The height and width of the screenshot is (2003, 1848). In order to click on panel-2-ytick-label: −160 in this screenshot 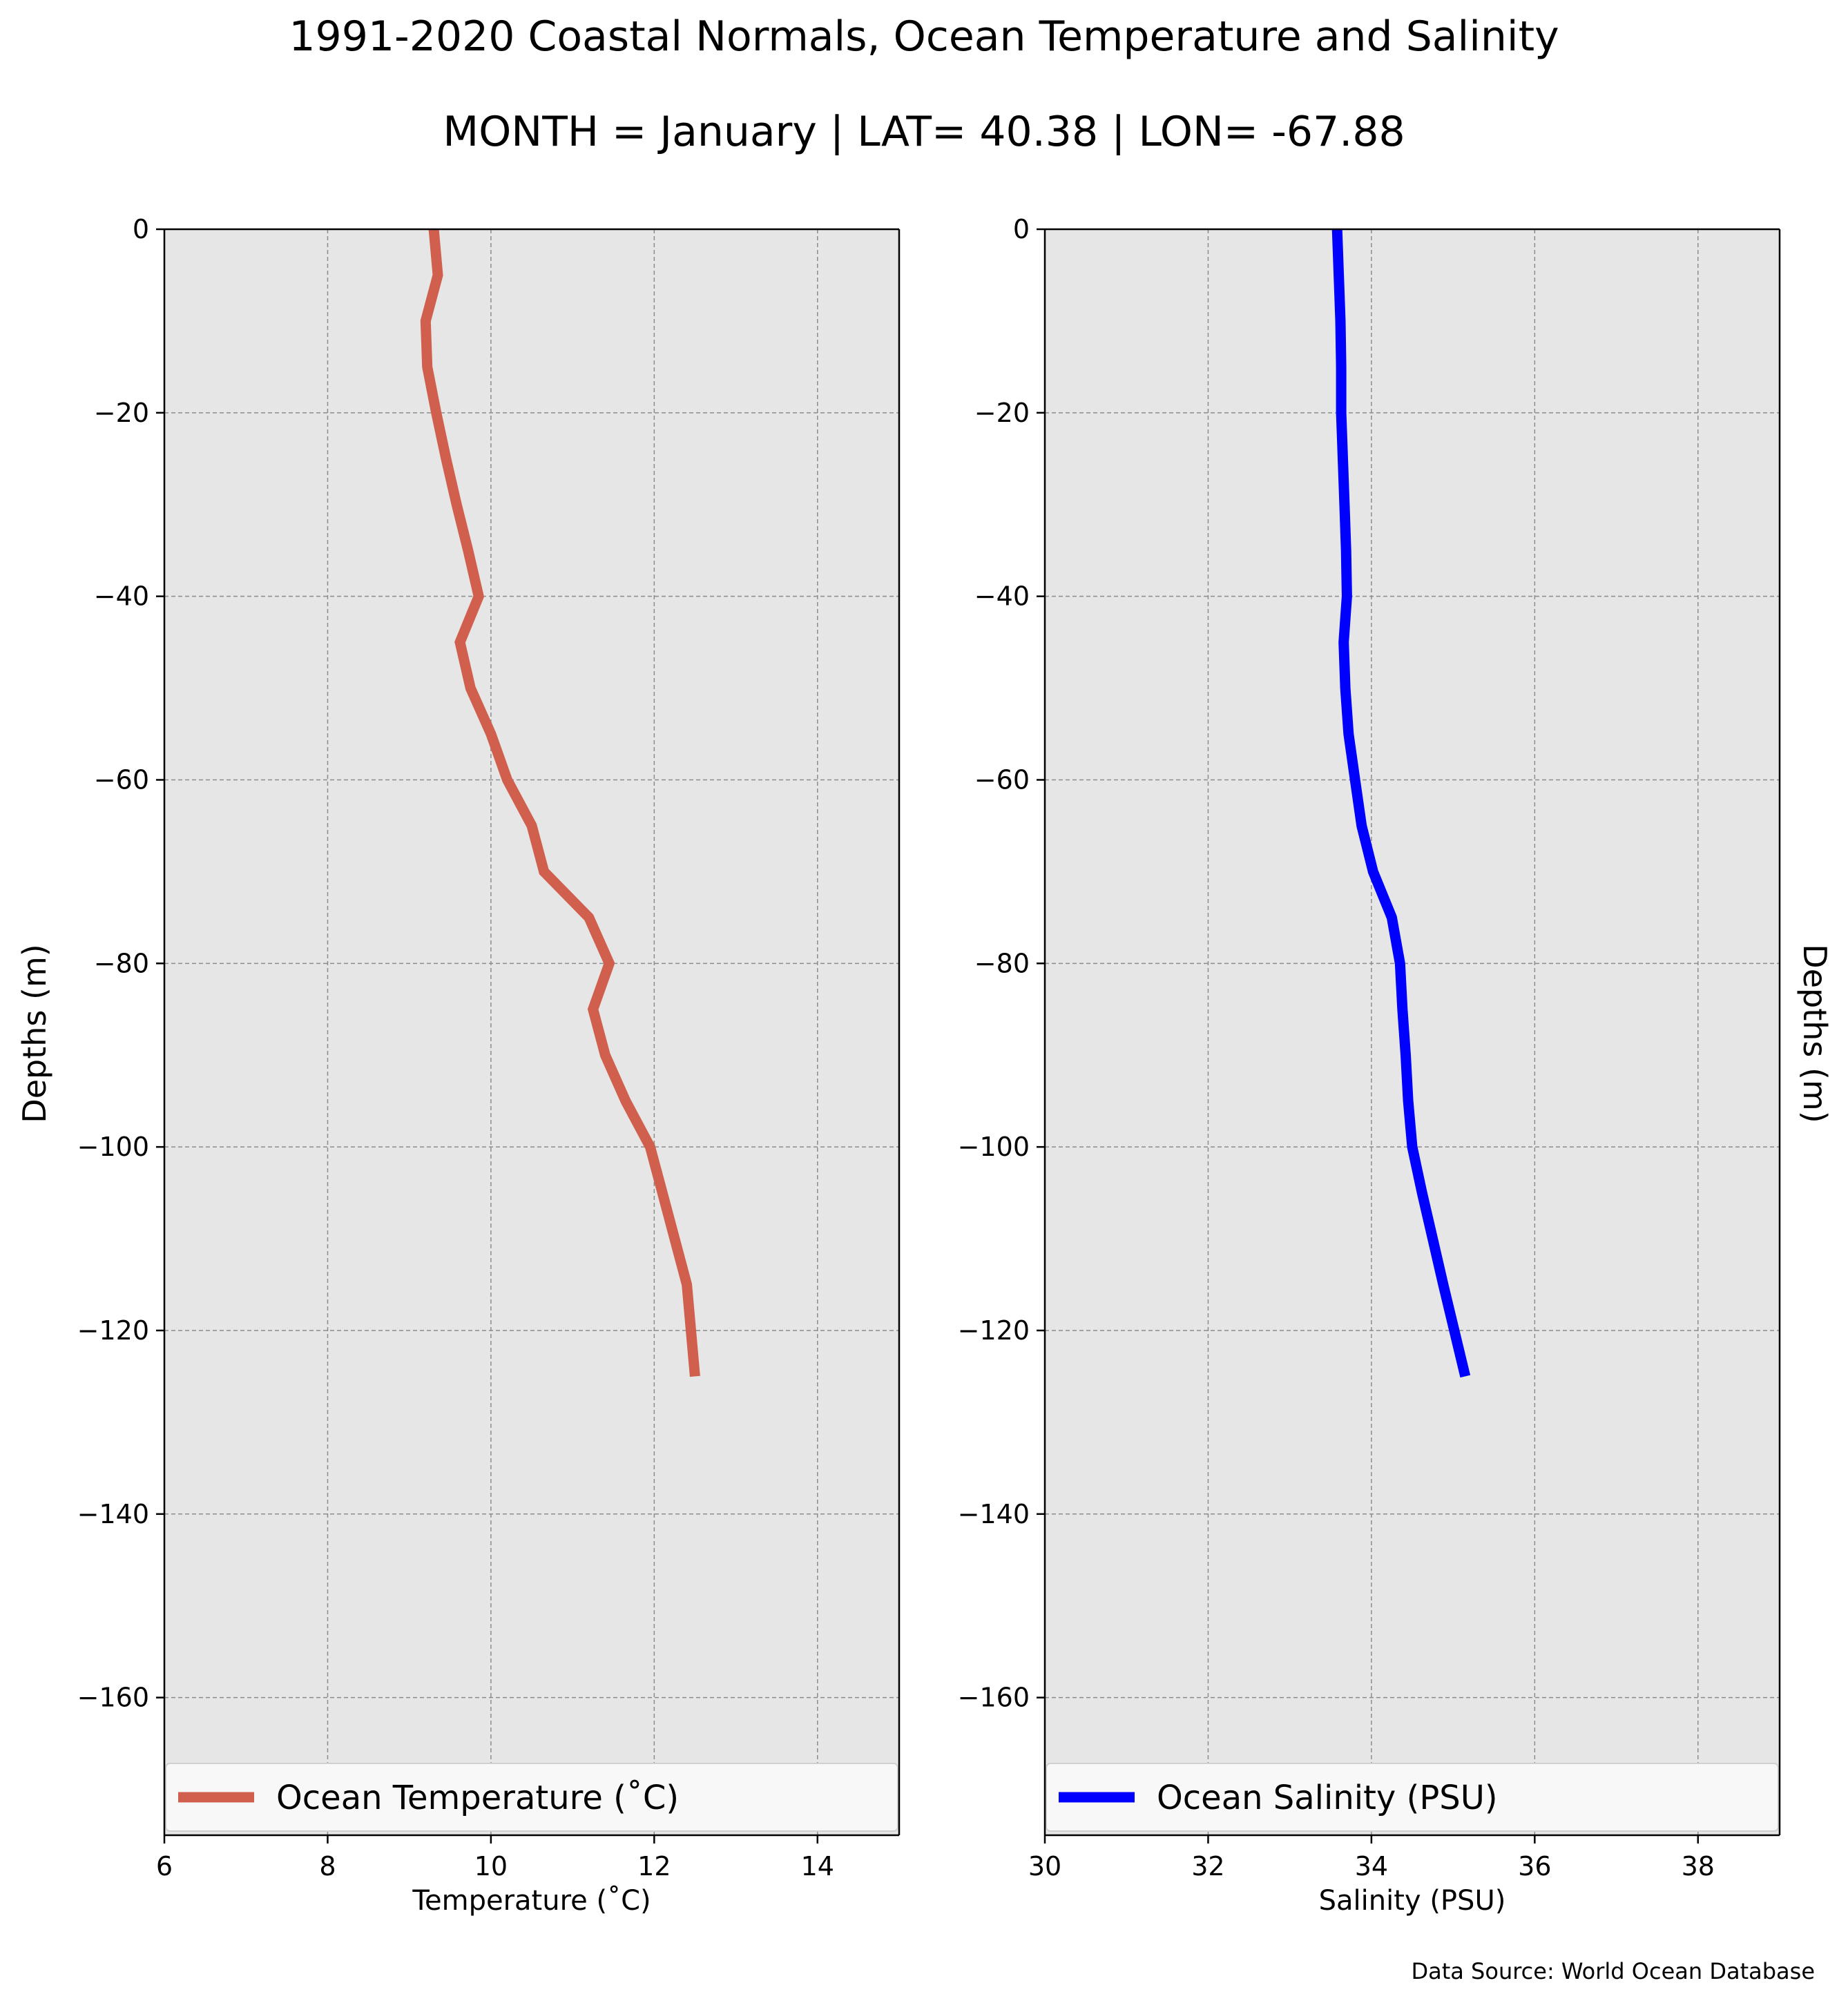, I will do `click(994, 1698)`.